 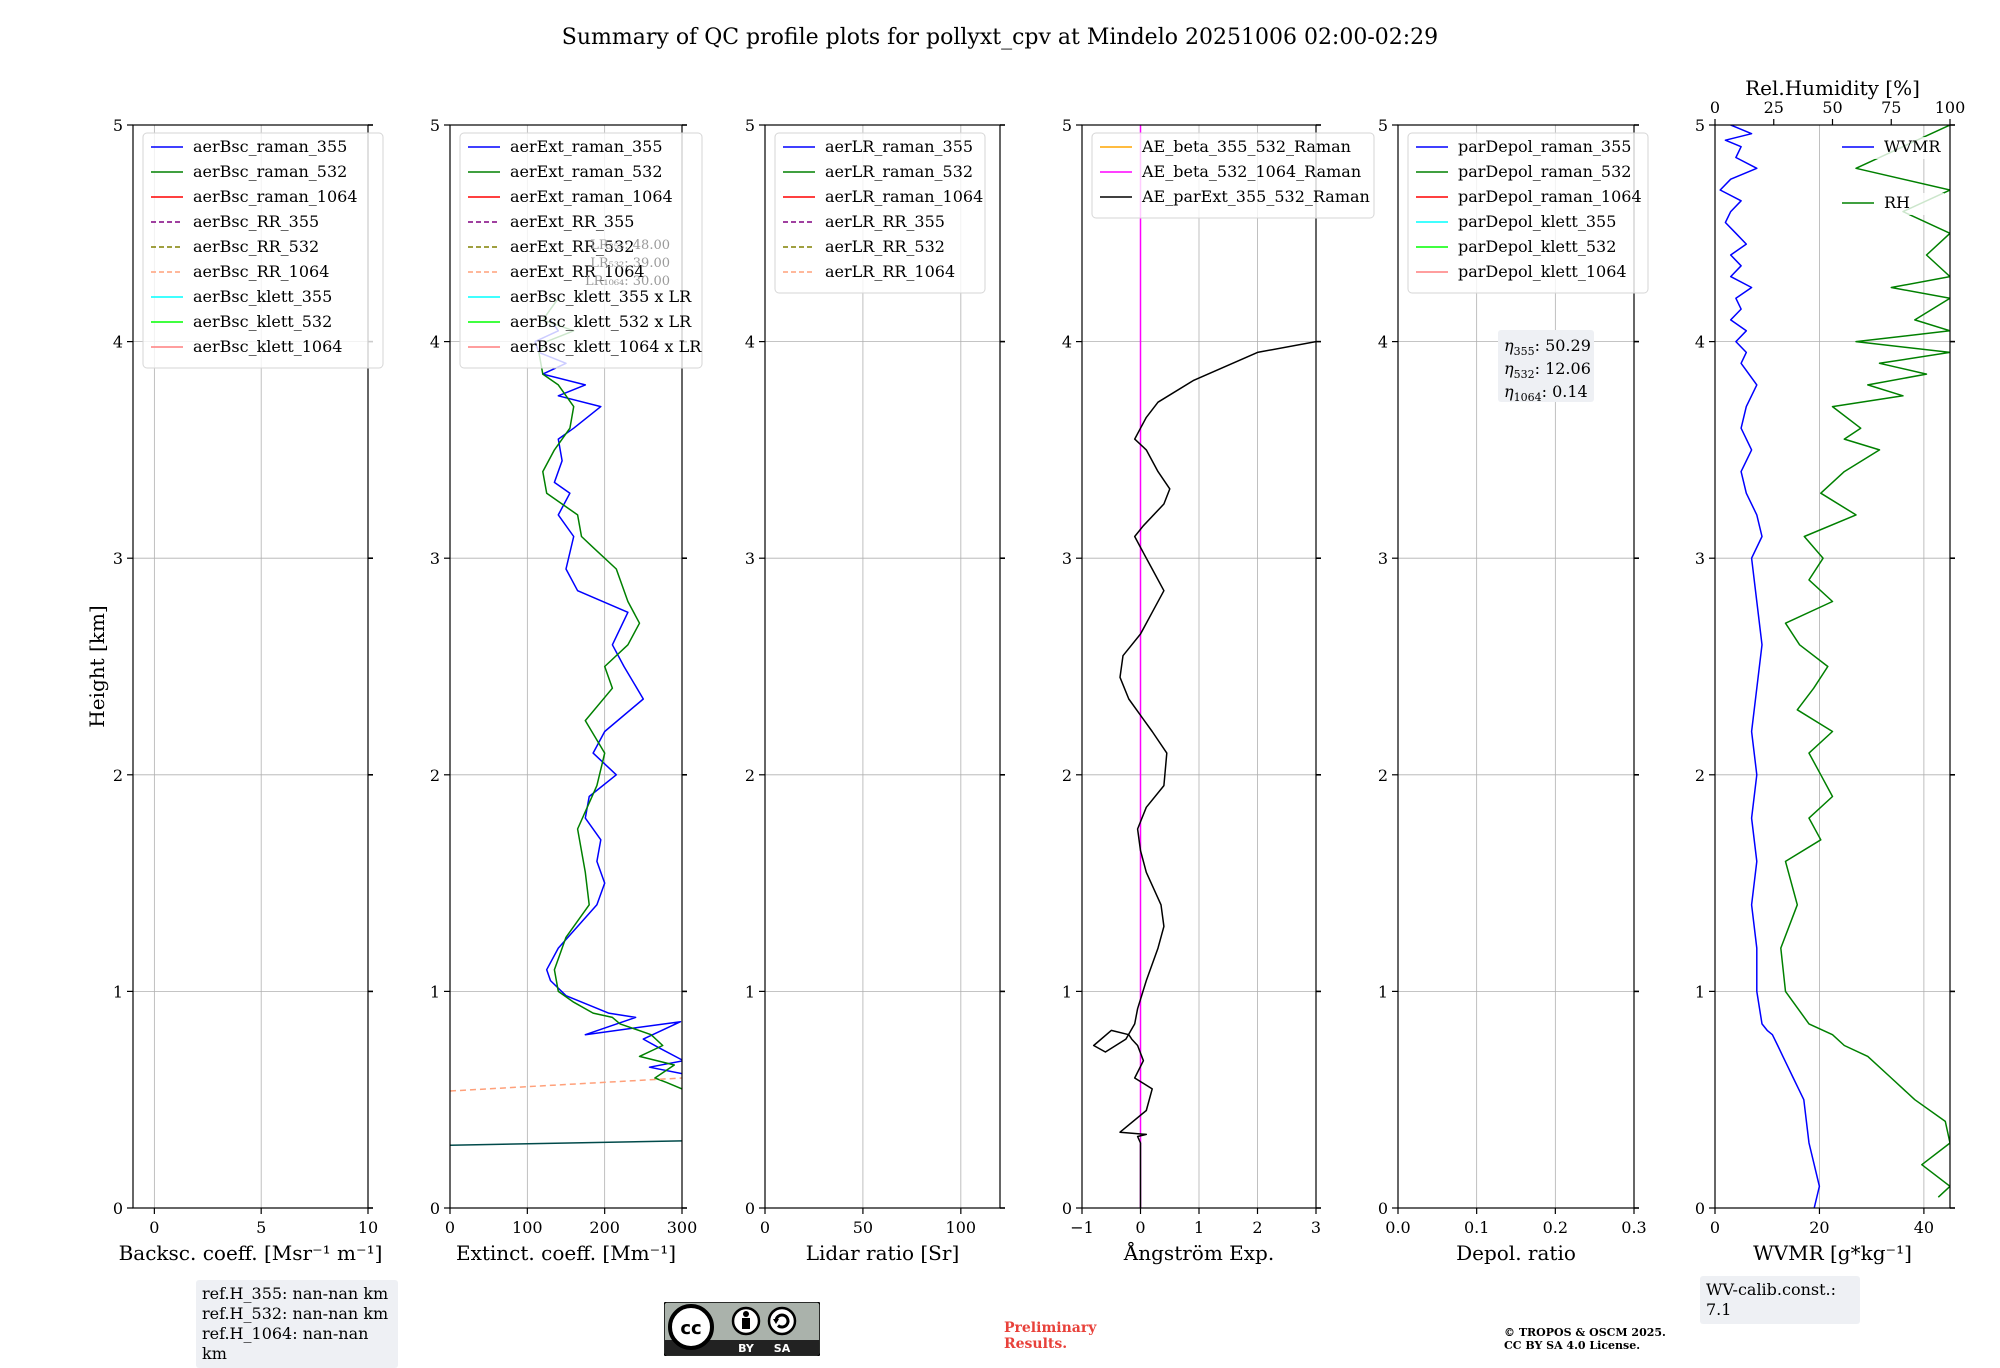 I want to click on x-axis-label: Extinct. coeff. [Mm⁻¹], so click(x=566, y=1253).